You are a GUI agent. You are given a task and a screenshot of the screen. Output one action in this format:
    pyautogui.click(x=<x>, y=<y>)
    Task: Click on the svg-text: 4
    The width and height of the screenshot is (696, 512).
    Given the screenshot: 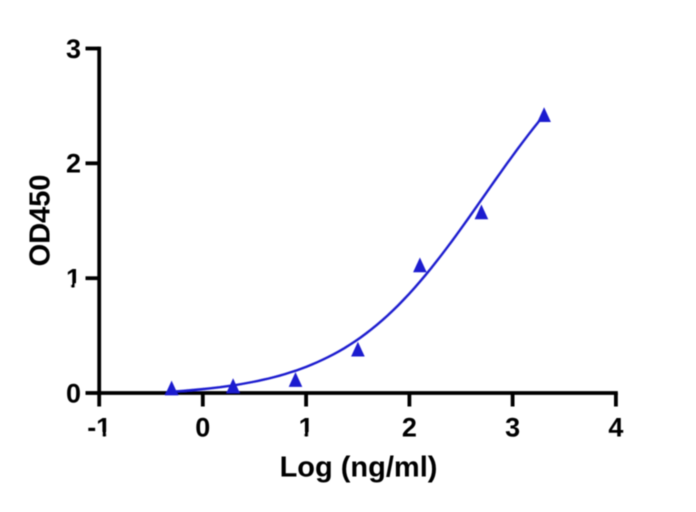 What is the action you would take?
    pyautogui.click(x=615, y=428)
    